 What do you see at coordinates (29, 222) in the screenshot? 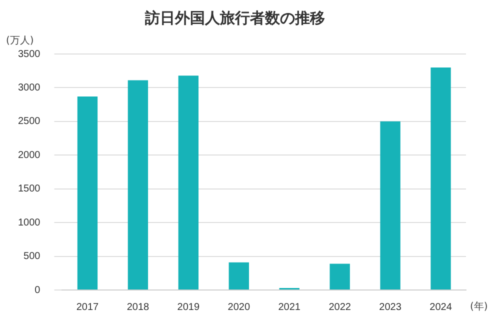
I see `y-tick-label: 1000` at bounding box center [29, 222].